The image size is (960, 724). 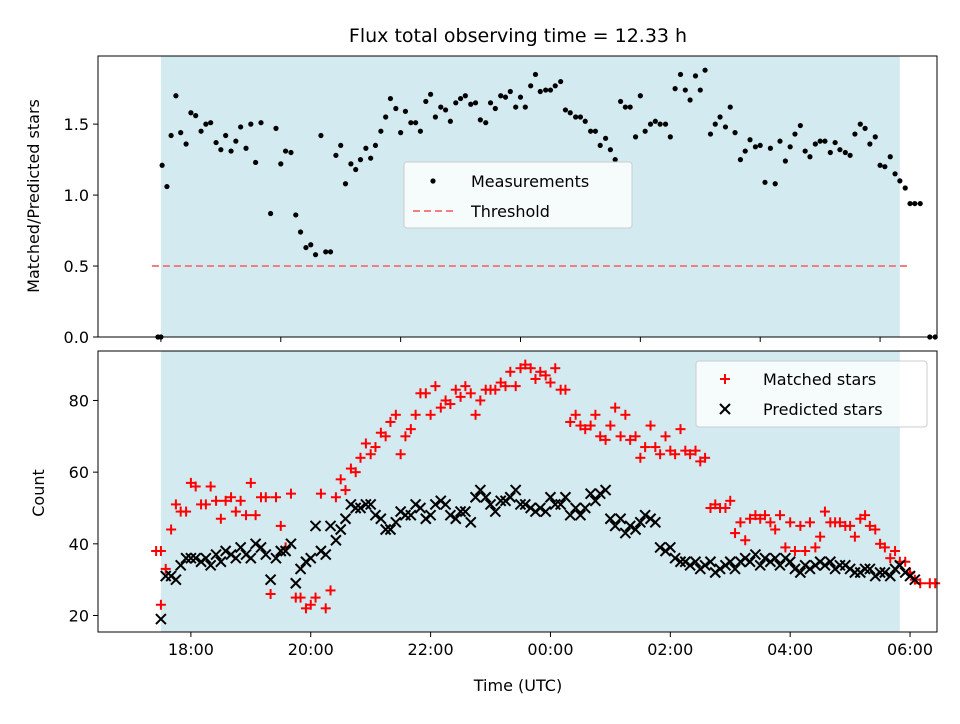 What do you see at coordinates (819, 379) in the screenshot?
I see `legend-matched-label: Matched stars` at bounding box center [819, 379].